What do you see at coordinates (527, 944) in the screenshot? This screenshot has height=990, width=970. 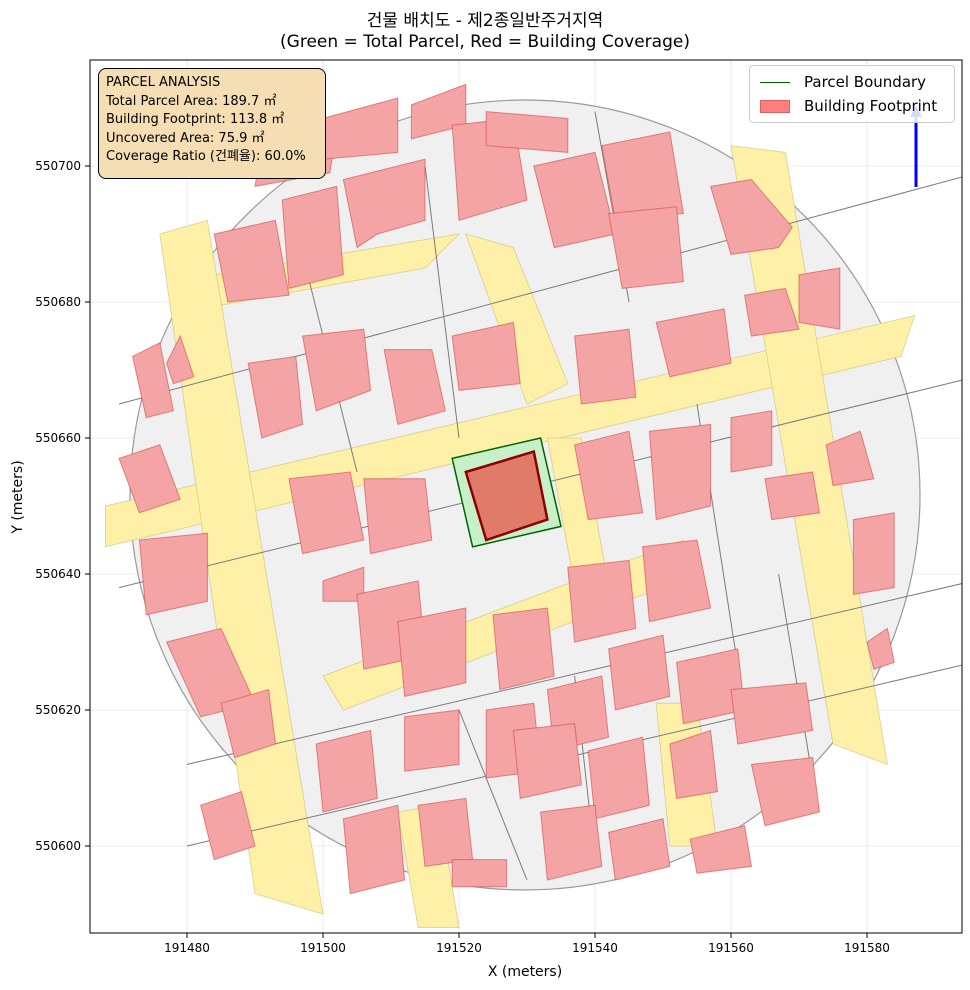 I see `x-axis-ticks: 191480 191500 191520 191540 191560 191580` at bounding box center [527, 944].